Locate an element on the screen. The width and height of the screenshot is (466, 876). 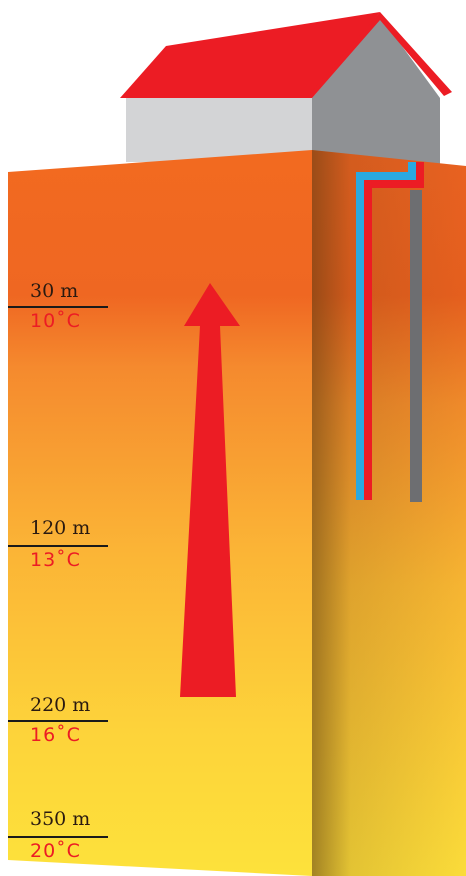
depth-label: 120 m is located at coordinates (60, 528).